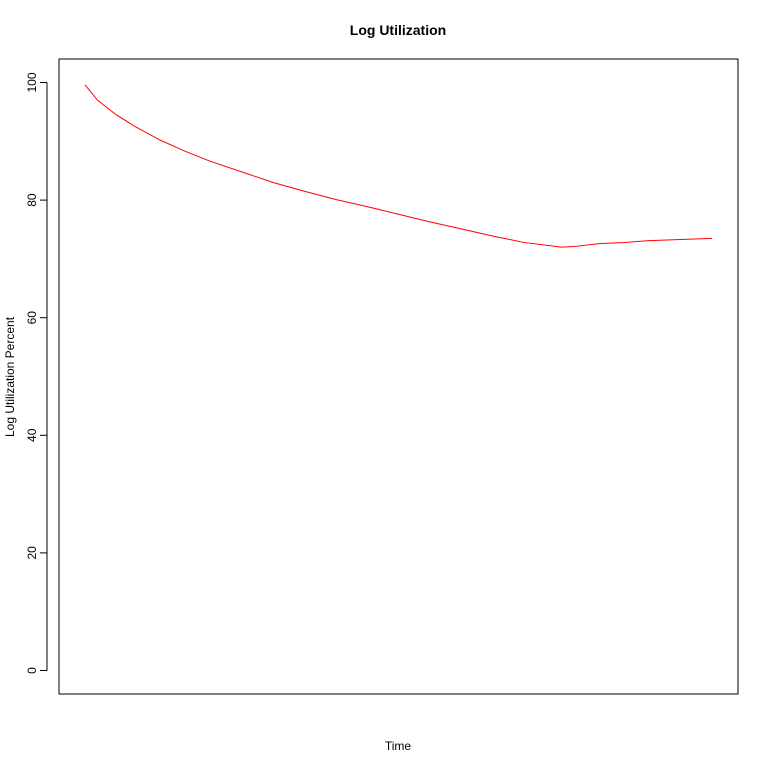 The height and width of the screenshot is (768, 768). I want to click on y-tick-label: 60, so click(32, 318).